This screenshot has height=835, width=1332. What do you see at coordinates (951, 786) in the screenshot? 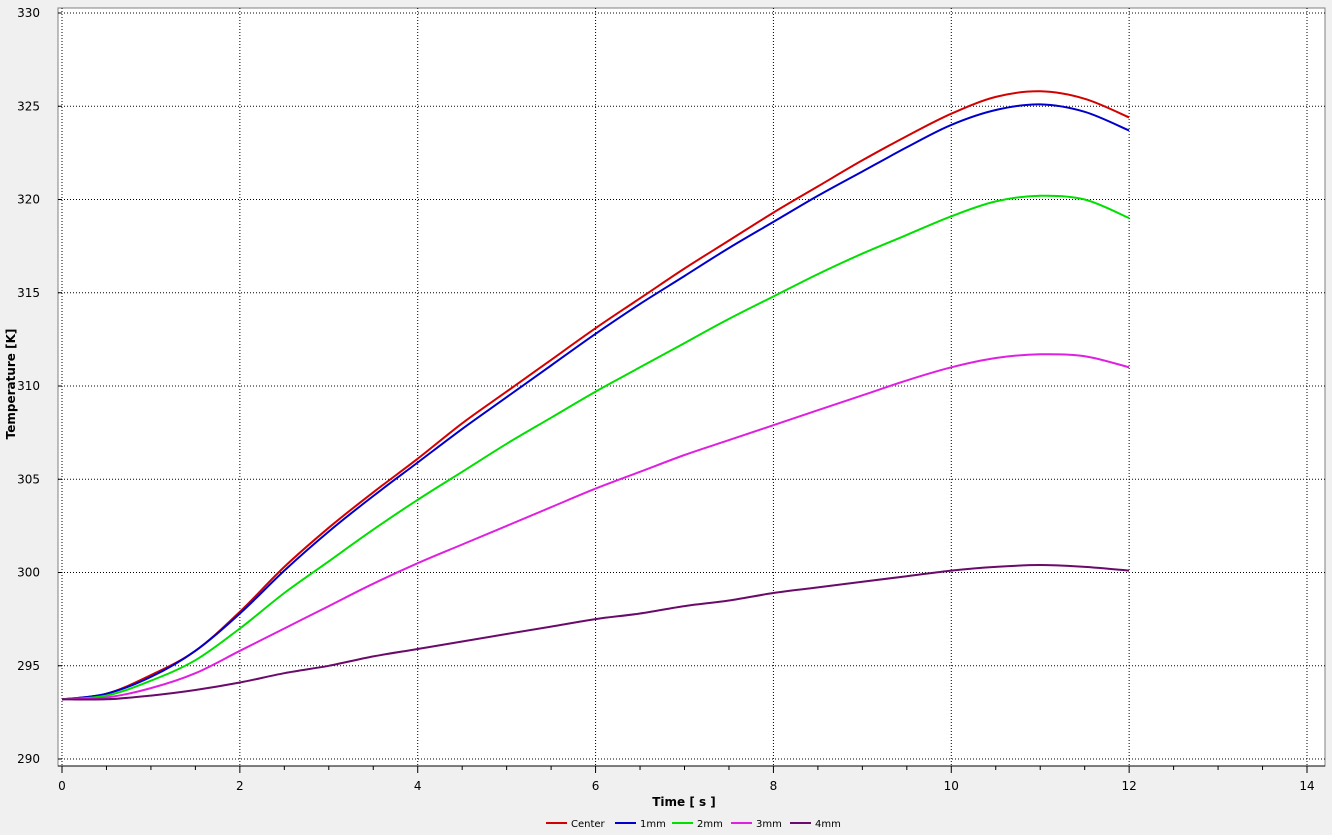
I see `x-tick-label: 10` at bounding box center [951, 786].